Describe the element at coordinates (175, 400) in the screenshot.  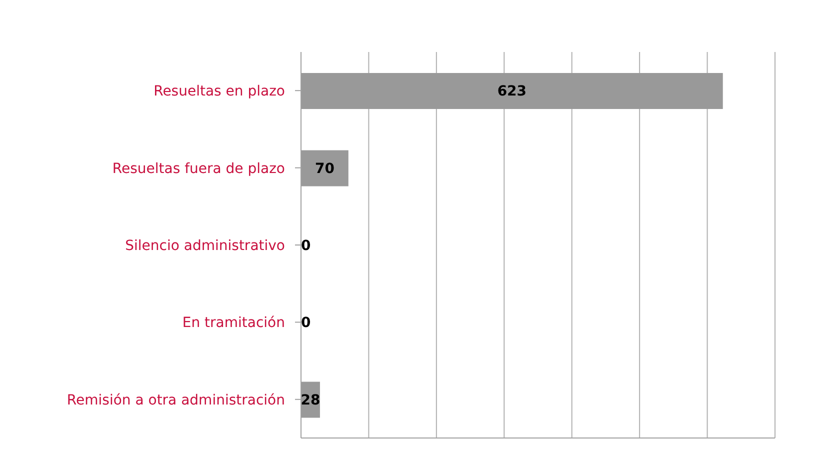
I see `y-tick-label: Remisión a otra administración` at that location.